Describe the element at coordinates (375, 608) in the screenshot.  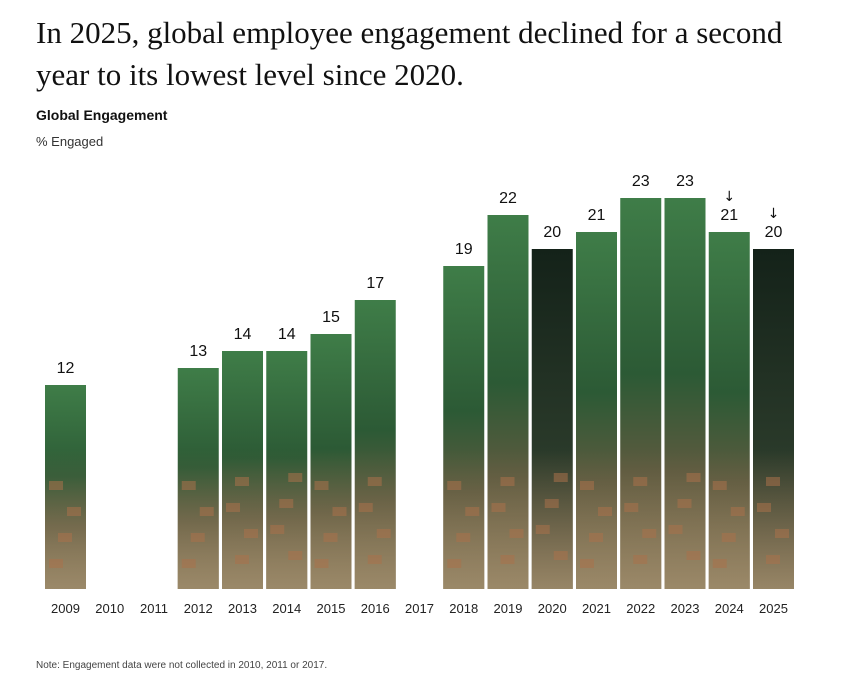
I see `x-tick-label-2016: 2016` at that location.